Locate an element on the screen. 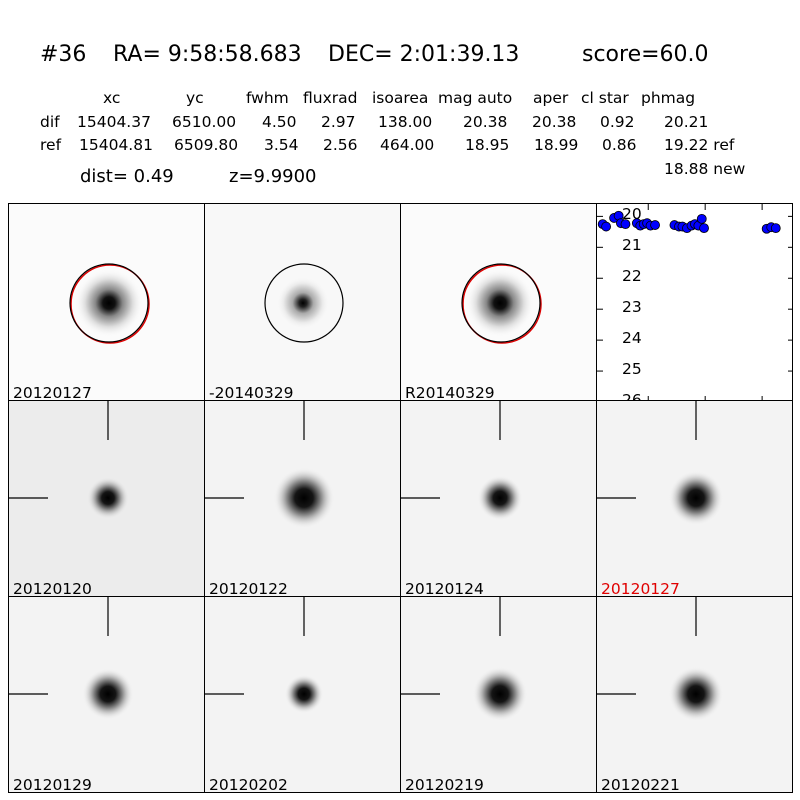  light-curve-svg is located at coordinates (694, 302).